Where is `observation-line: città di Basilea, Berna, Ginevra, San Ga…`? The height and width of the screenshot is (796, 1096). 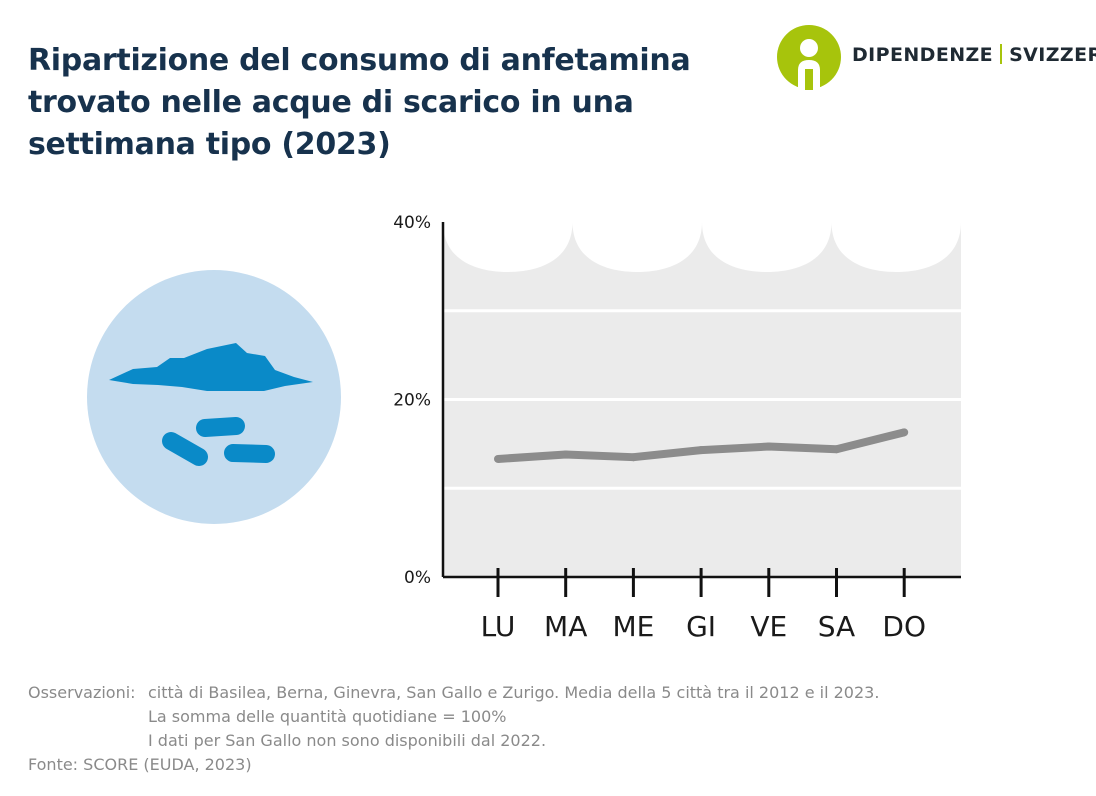 observation-line: città di Basilea, Berna, Ginevra, San Ga… is located at coordinates (514, 692).